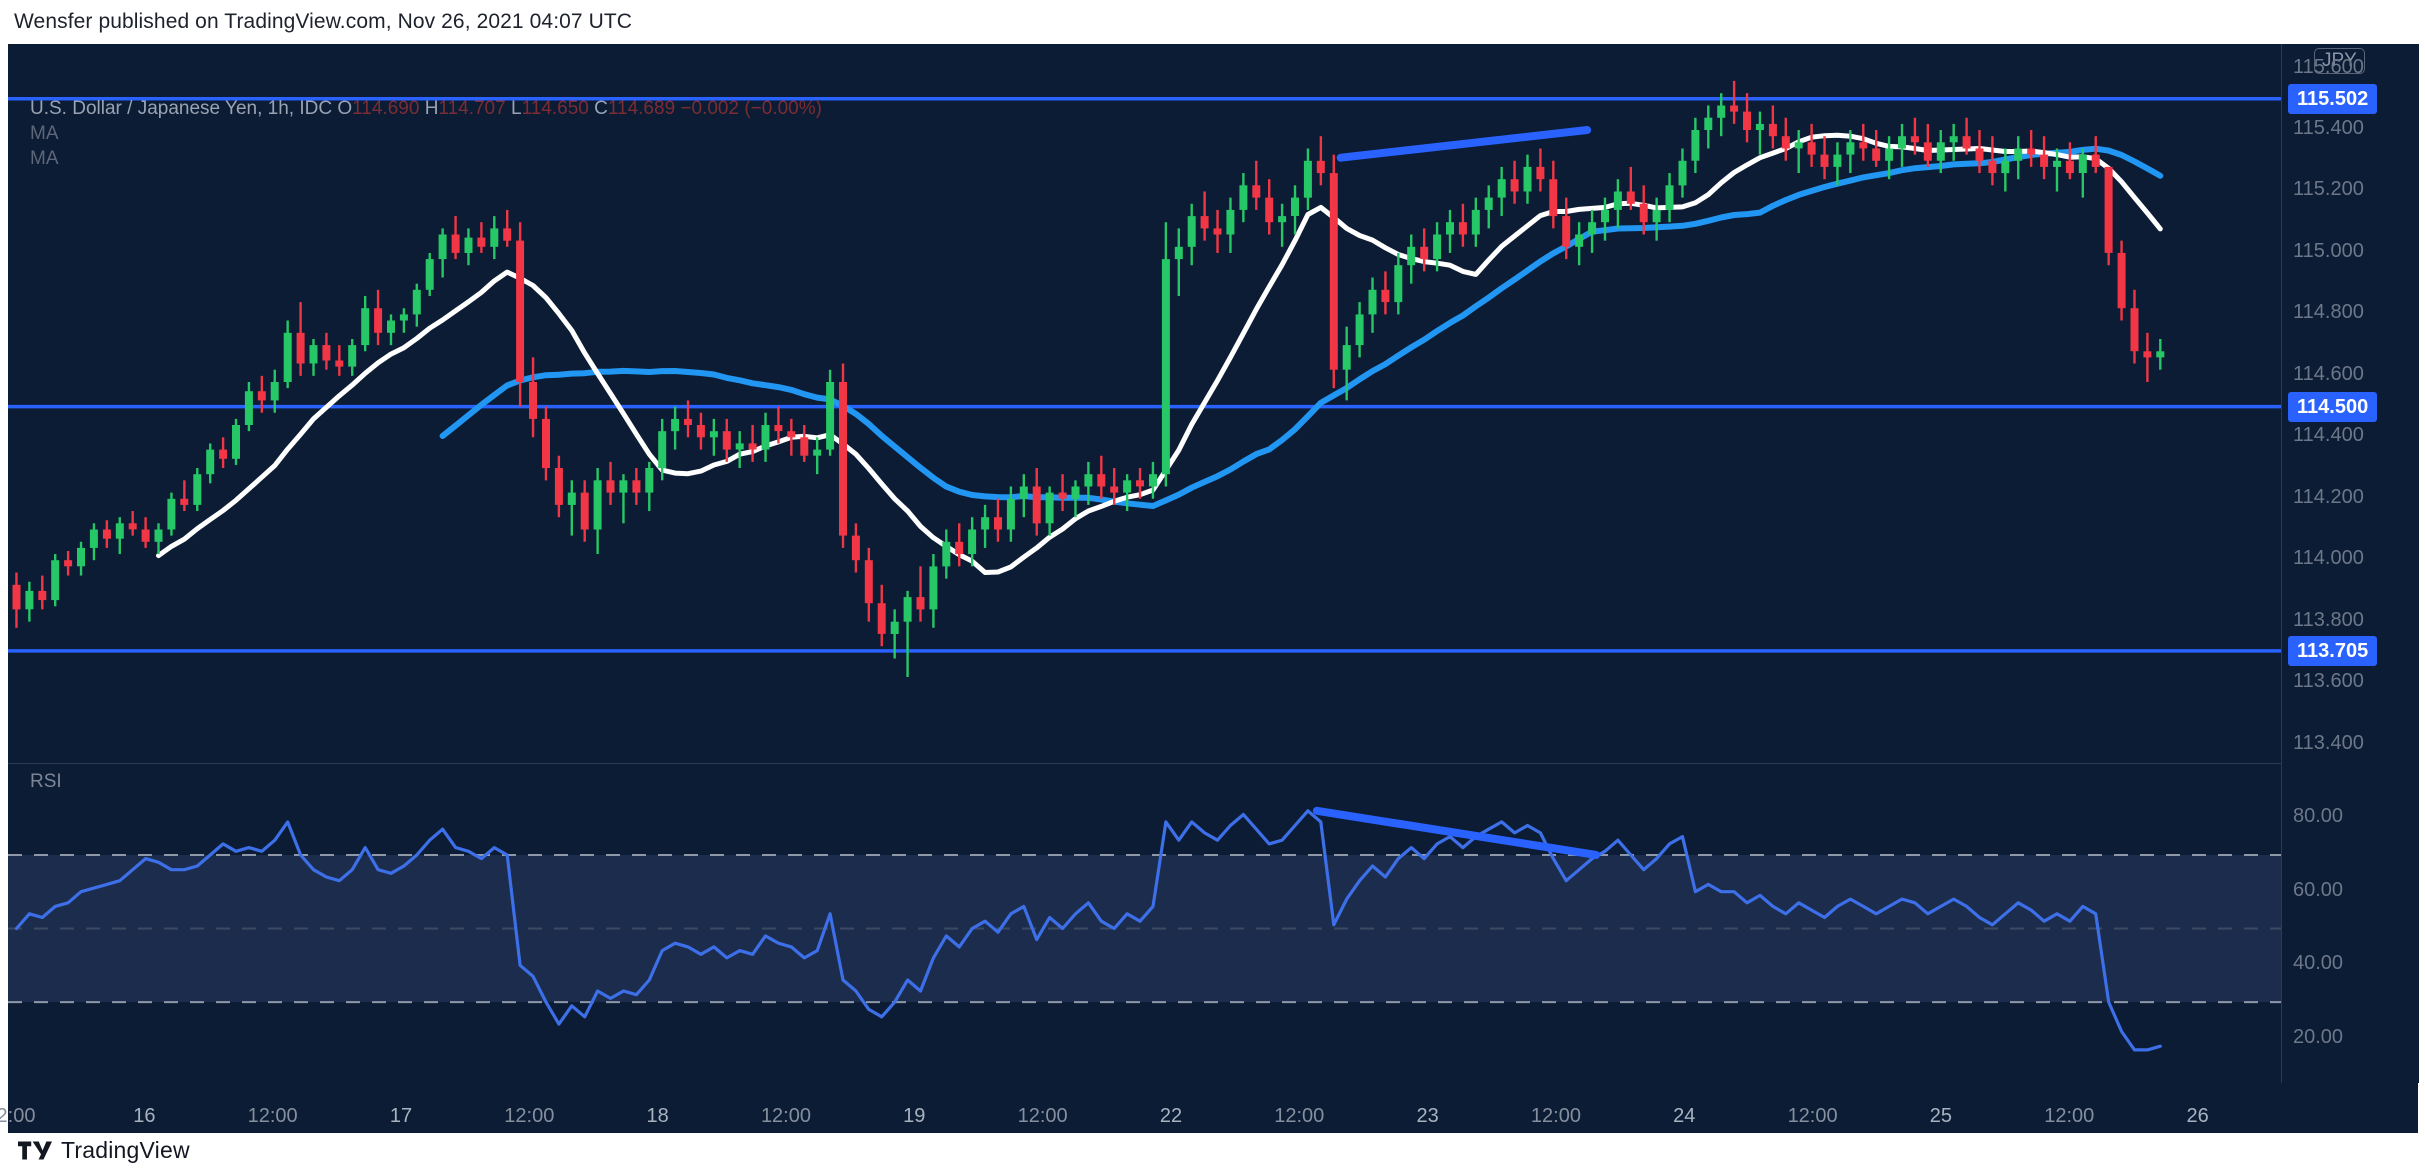 The height and width of the screenshot is (1171, 2425). What do you see at coordinates (2328, 250) in the screenshot?
I see `price-tick-label: 115.000` at bounding box center [2328, 250].